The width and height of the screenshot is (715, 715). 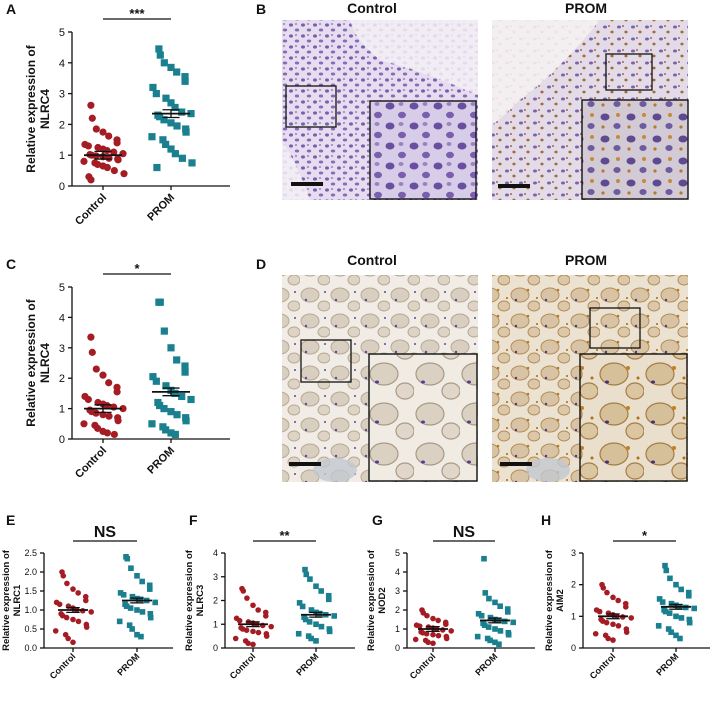 What do you see at coordinates (200, 601) in the screenshot?
I see `y-axis-label-f: NLRC3` at bounding box center [200, 601].